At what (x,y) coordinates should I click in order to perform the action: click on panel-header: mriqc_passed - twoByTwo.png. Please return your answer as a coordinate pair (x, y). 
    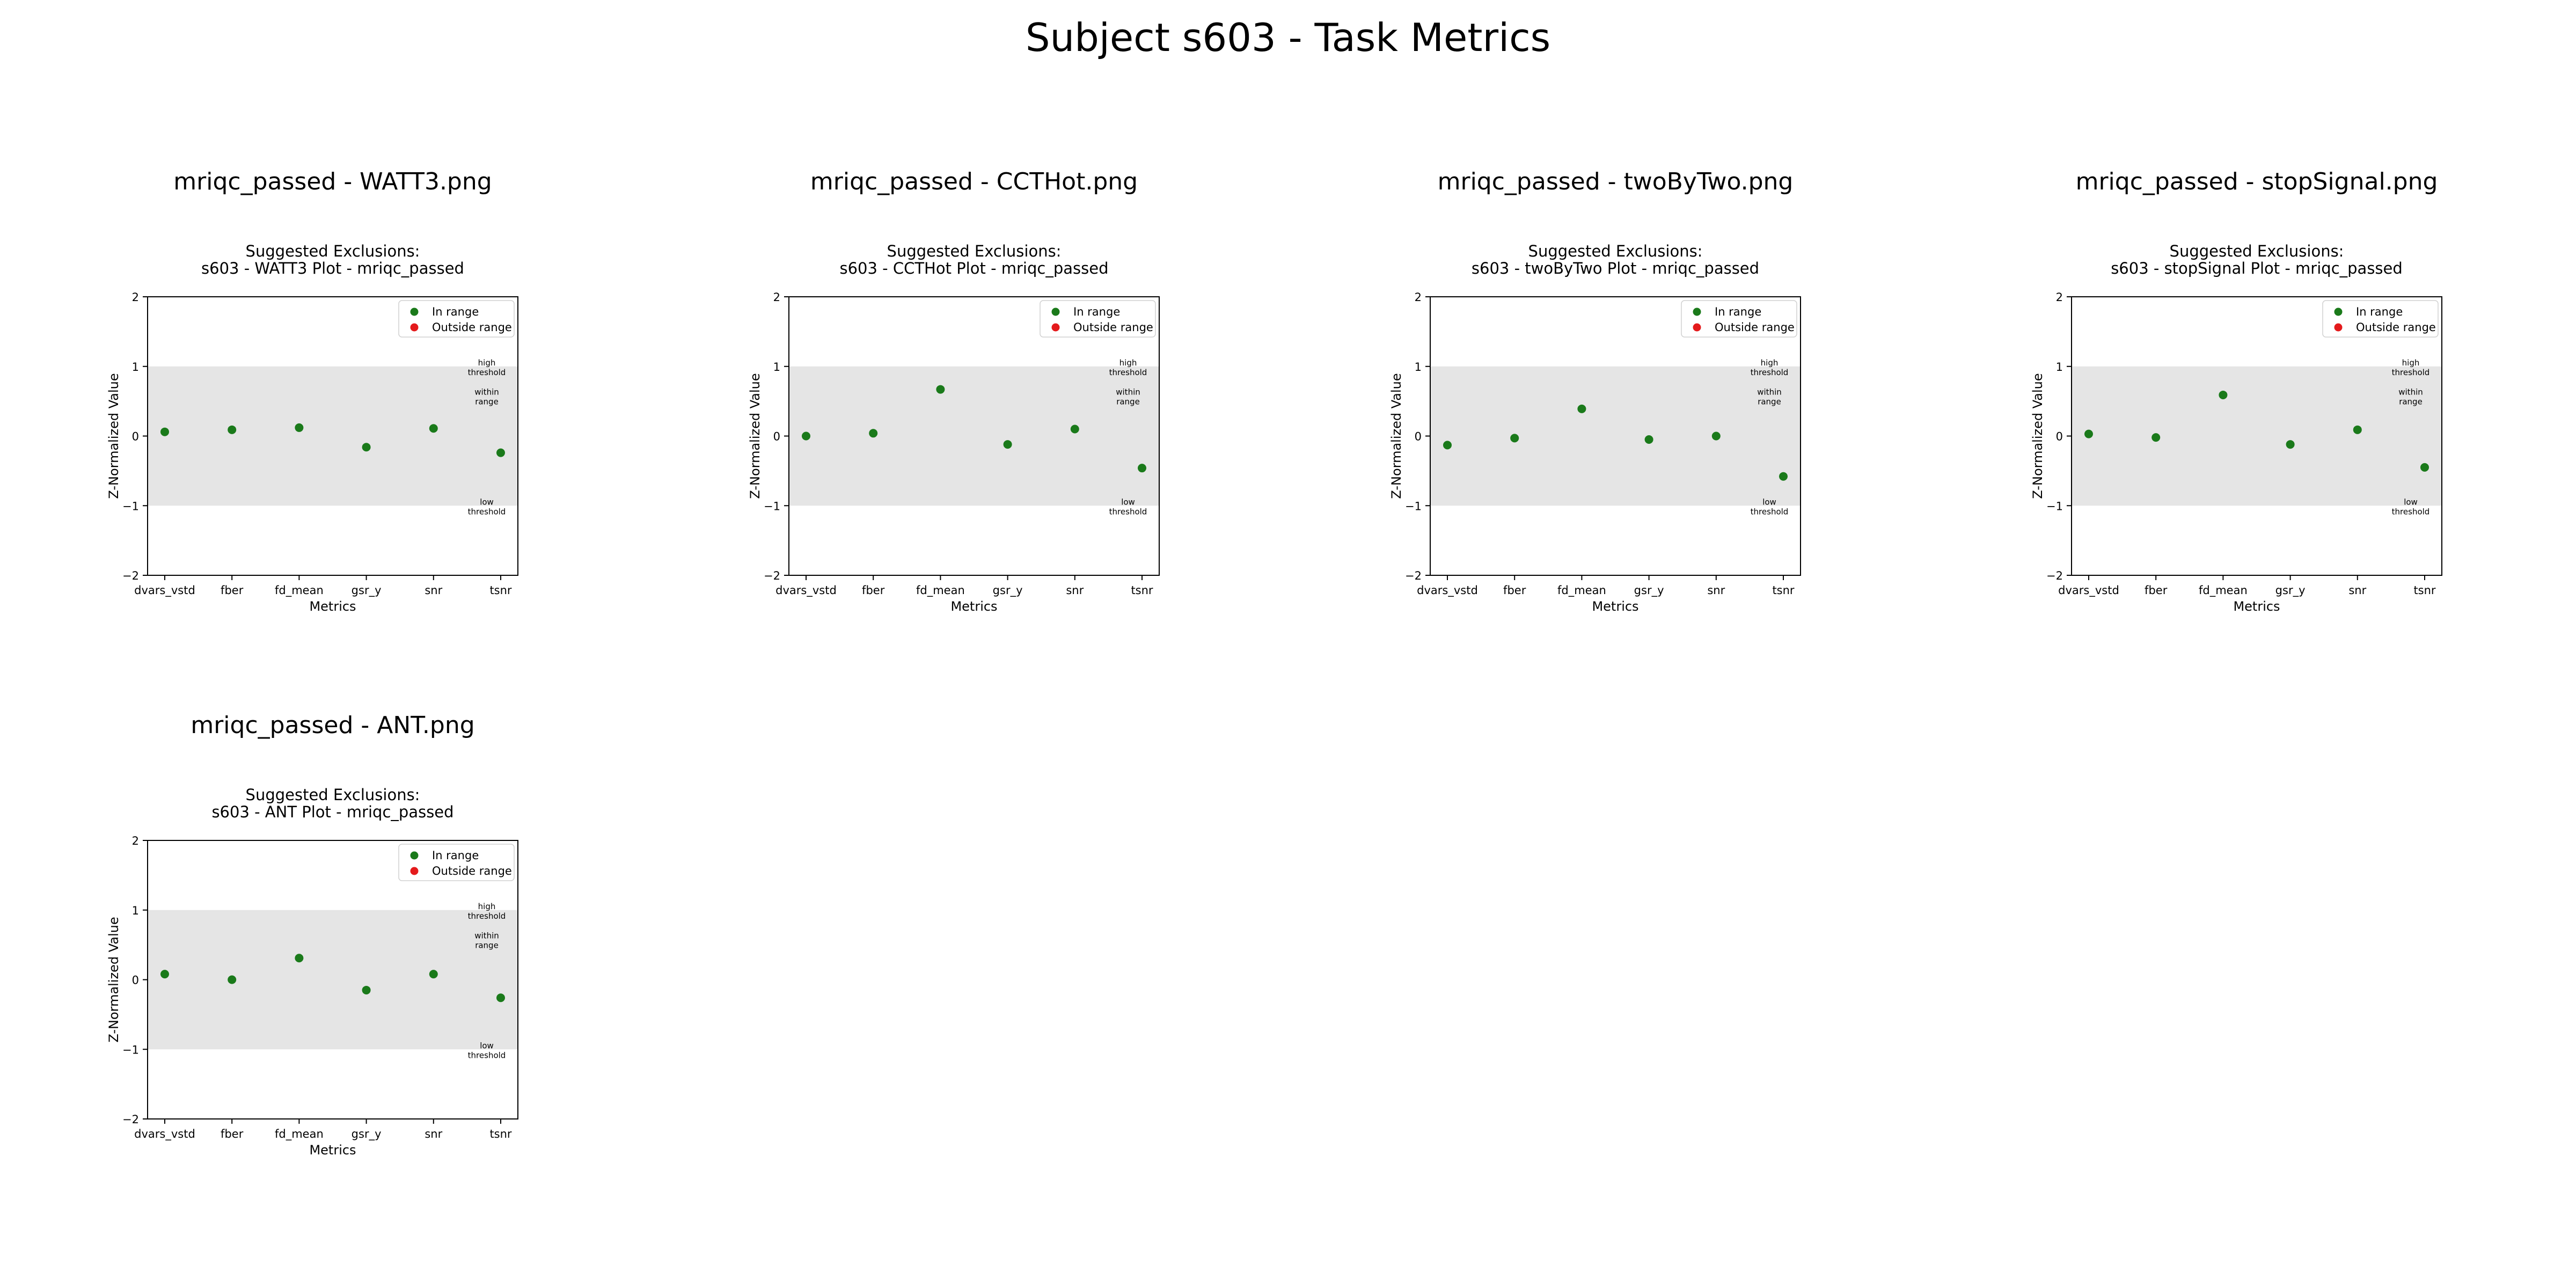
    Looking at the image, I should click on (1616, 181).